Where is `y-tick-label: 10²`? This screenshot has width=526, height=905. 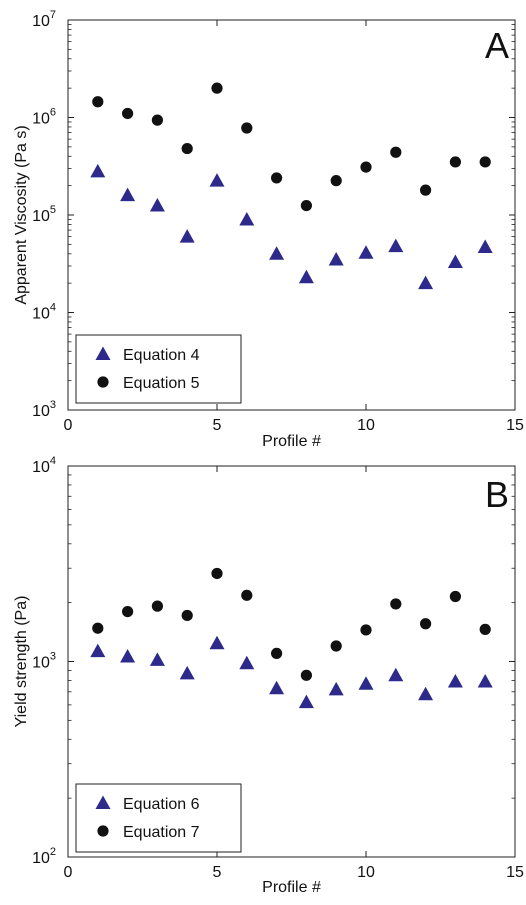
y-tick-label: 10² is located at coordinates (44, 856).